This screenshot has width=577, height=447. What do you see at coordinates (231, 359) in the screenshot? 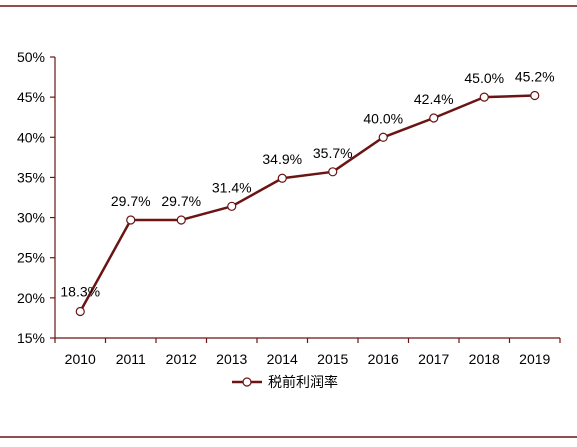
I see `x-tick-label: 2013` at bounding box center [231, 359].